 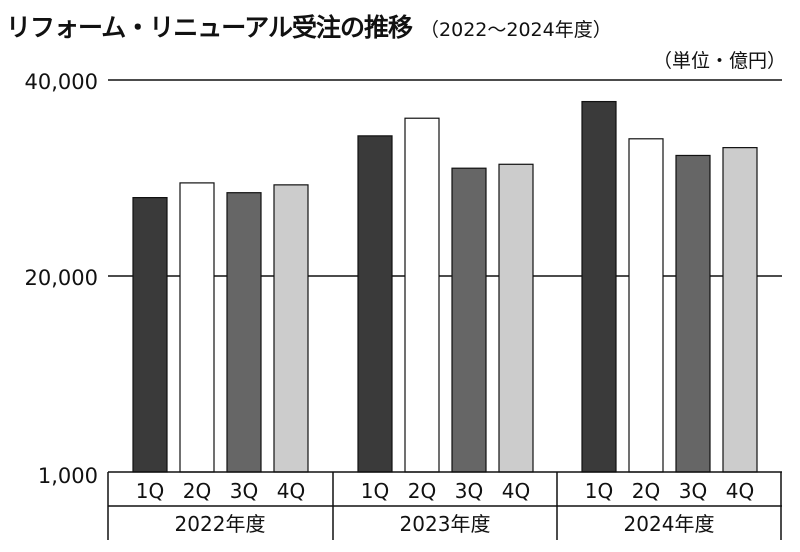 I want to click on group-label: 2022年度, so click(x=220, y=524).